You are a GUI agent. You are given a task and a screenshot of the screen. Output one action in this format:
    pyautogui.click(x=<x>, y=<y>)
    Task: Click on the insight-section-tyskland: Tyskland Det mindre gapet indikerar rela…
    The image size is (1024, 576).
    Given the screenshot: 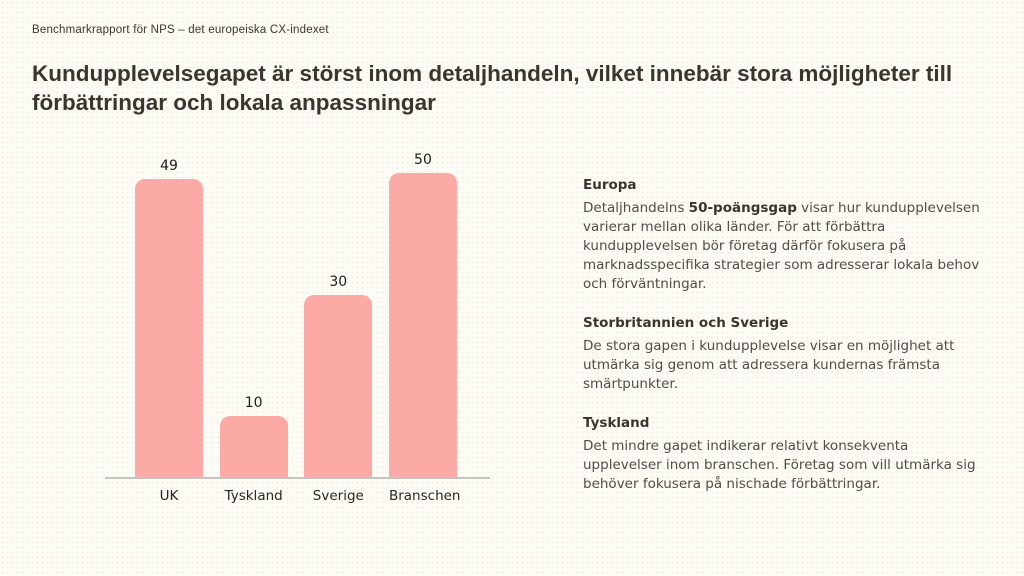 What is the action you would take?
    pyautogui.click(x=787, y=454)
    